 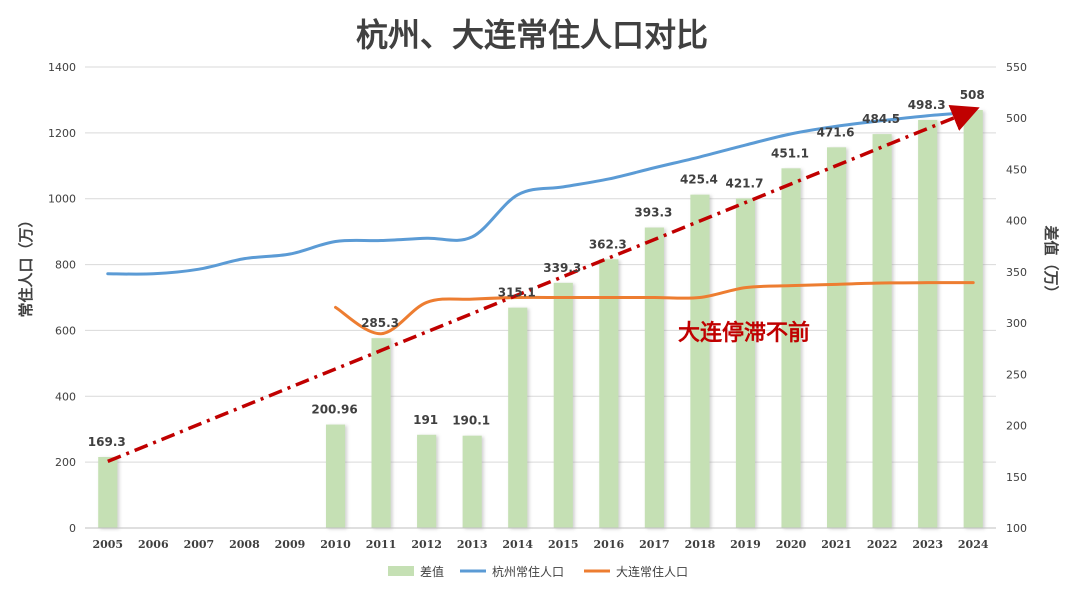 I want to click on x-tick-label: 2018, so click(x=700, y=544).